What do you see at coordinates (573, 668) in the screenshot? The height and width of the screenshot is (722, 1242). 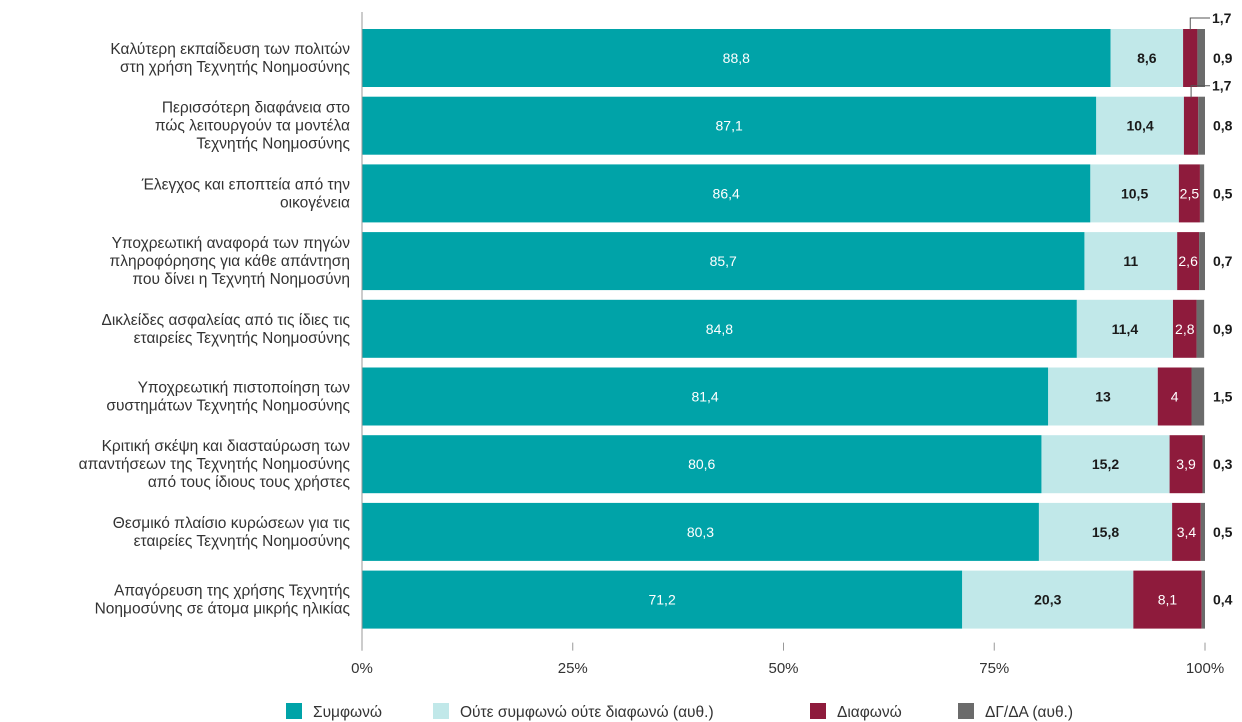 I see `x-tick-label: 25%` at bounding box center [573, 668].